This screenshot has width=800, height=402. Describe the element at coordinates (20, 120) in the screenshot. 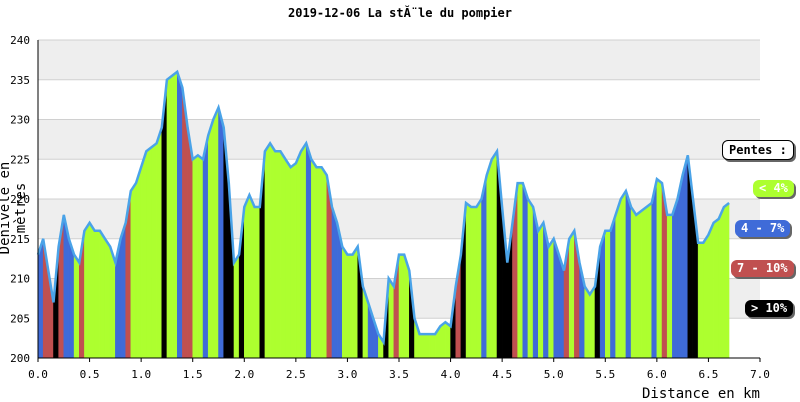

I see `y-tick-label: 230` at that location.